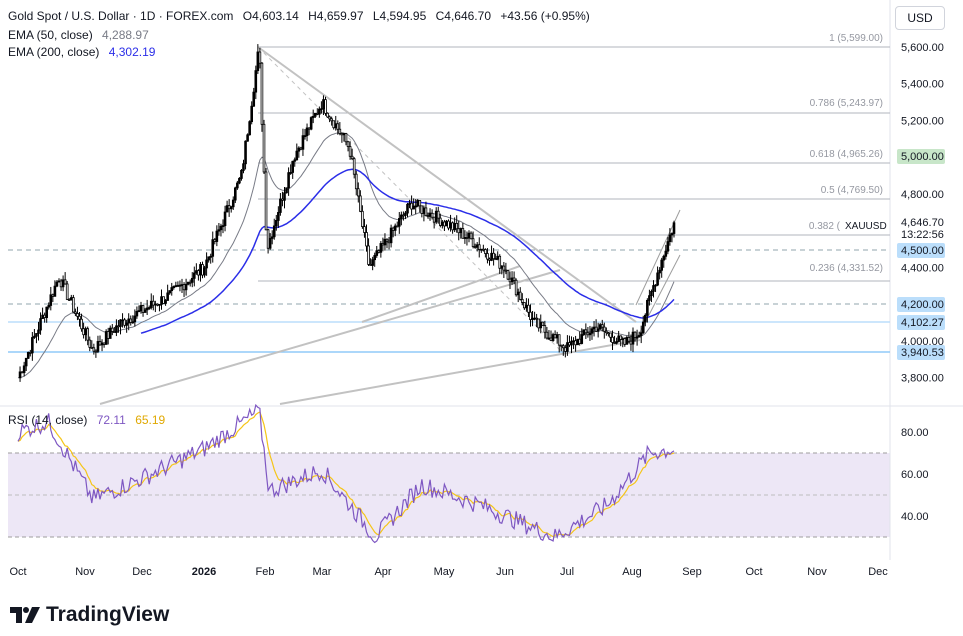 Image resolution: width=963 pixels, height=636 pixels. Describe the element at coordinates (382, 572) in the screenshot. I see `time-tick-label: Apr` at that location.